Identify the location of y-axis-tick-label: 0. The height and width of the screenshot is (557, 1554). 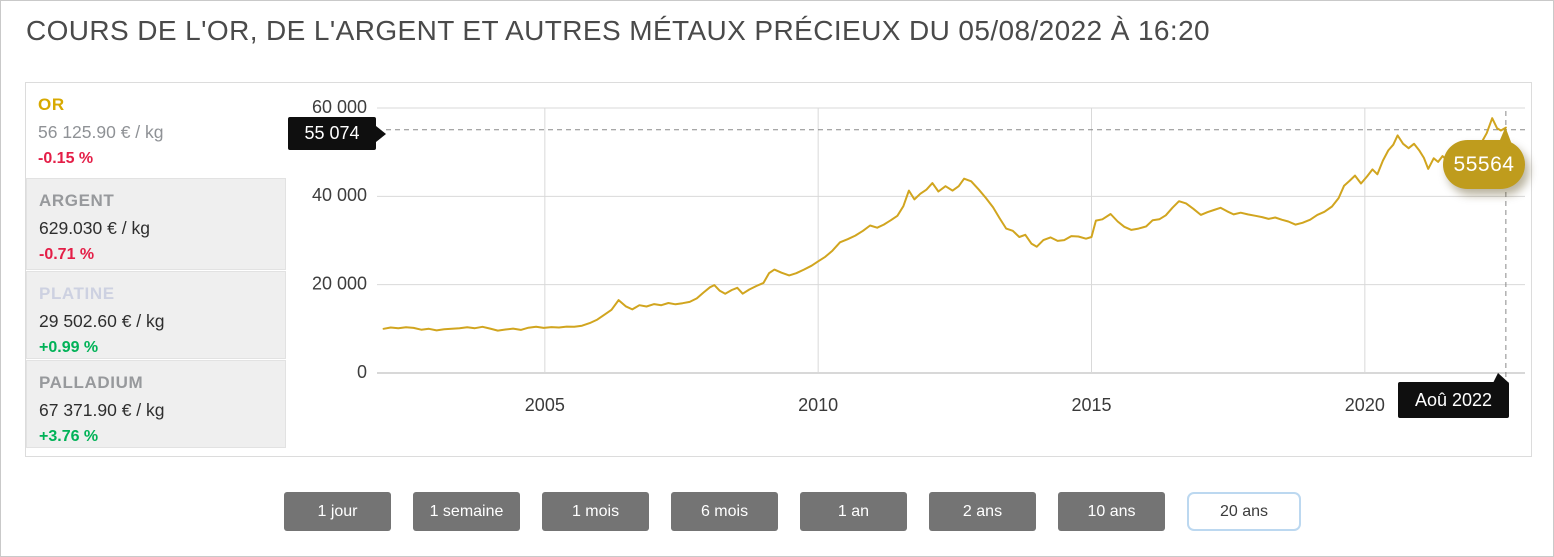
(362, 372).